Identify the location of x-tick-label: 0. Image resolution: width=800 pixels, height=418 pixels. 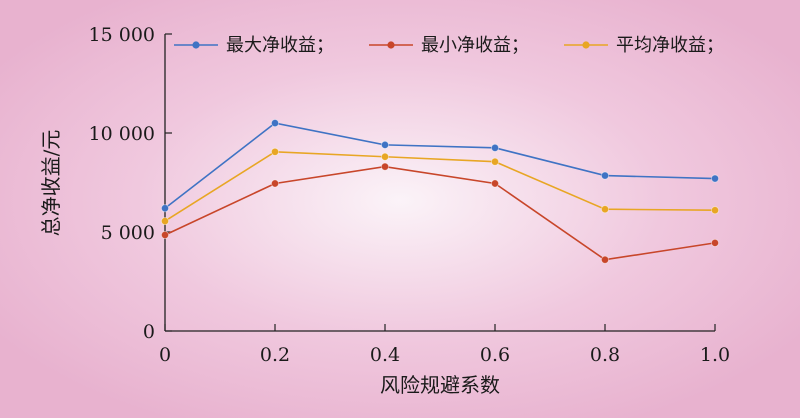
(165, 355).